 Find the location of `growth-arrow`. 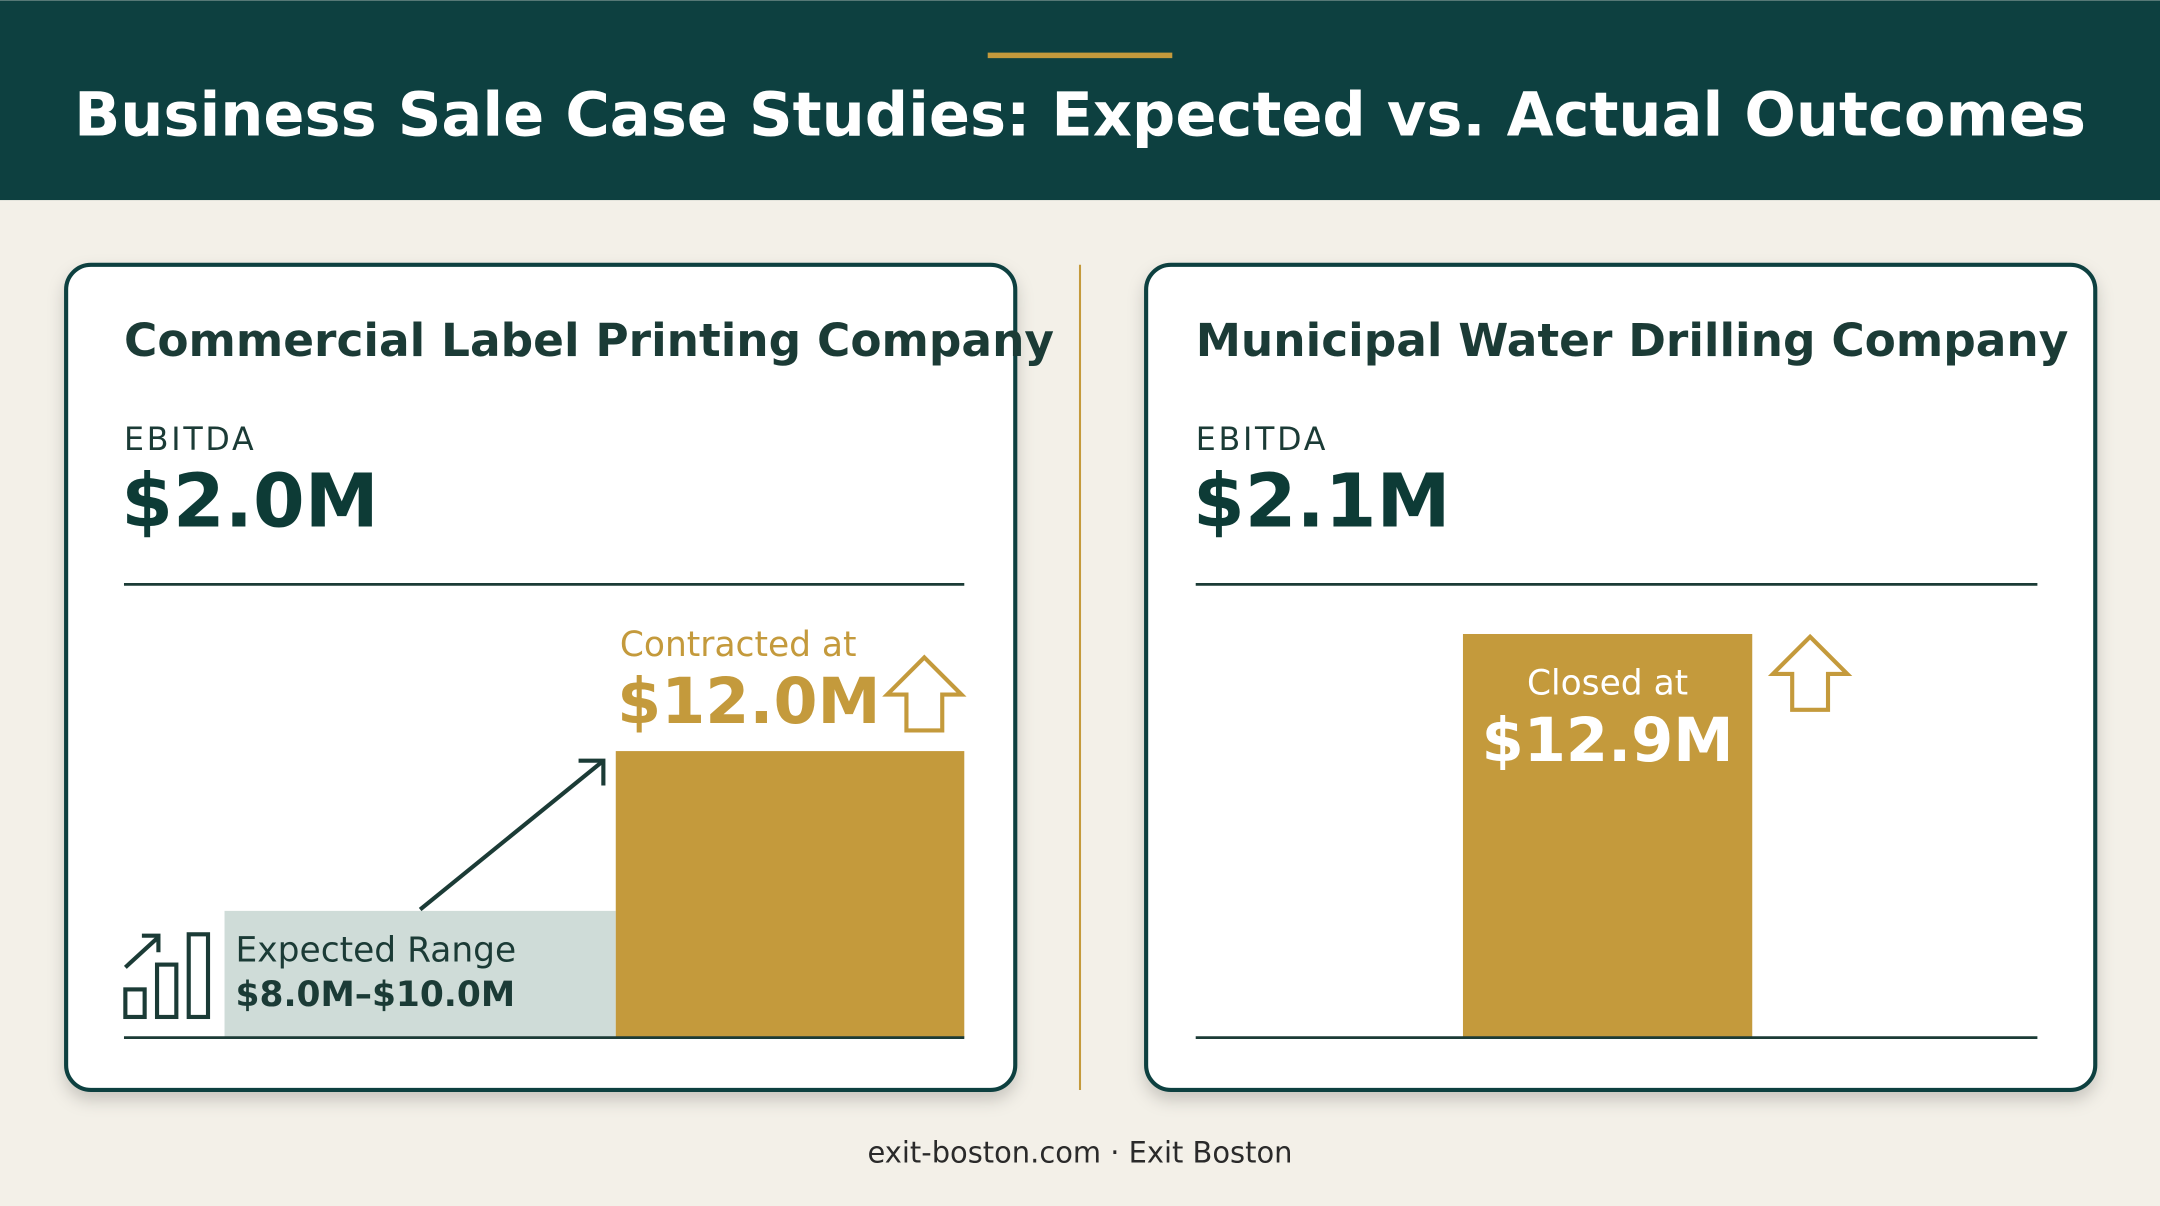

growth-arrow is located at coordinates (512, 835).